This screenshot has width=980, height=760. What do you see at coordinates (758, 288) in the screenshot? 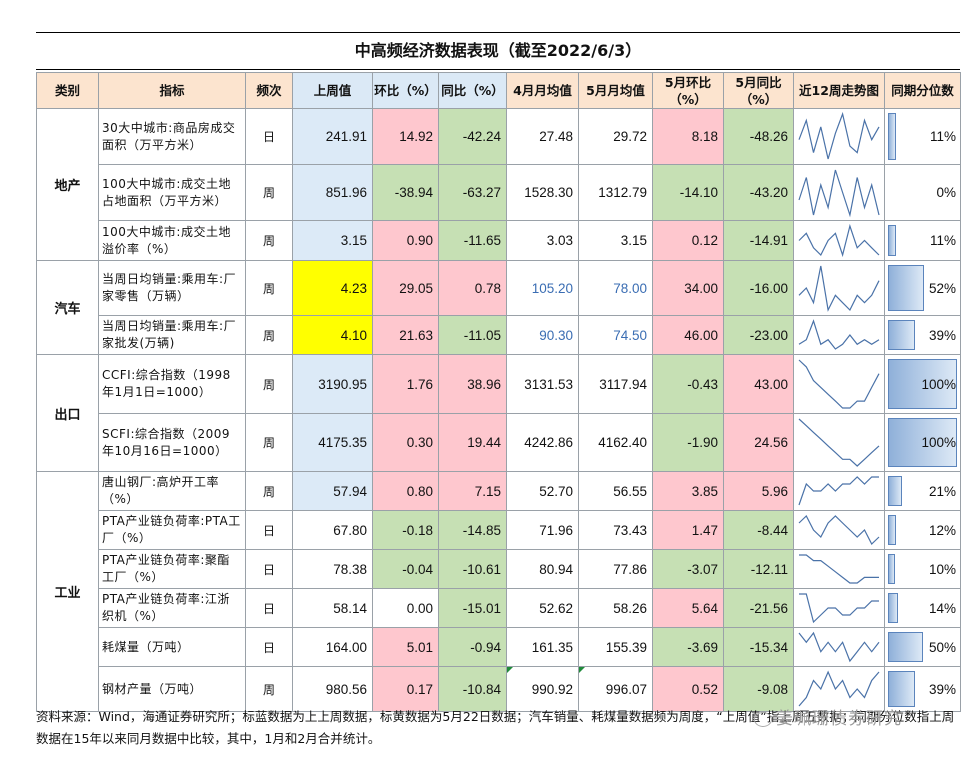
I see `may-yoy-value: -16.00` at bounding box center [758, 288].